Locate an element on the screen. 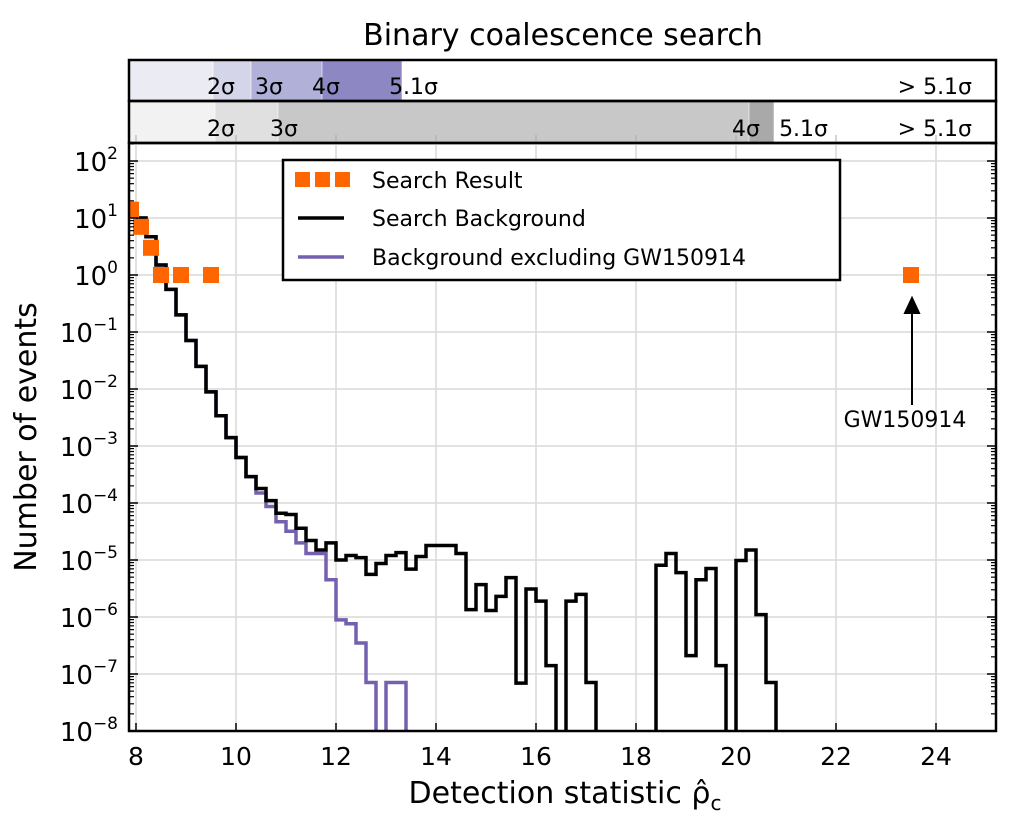  legend-label: Search Background is located at coordinates (479, 219).